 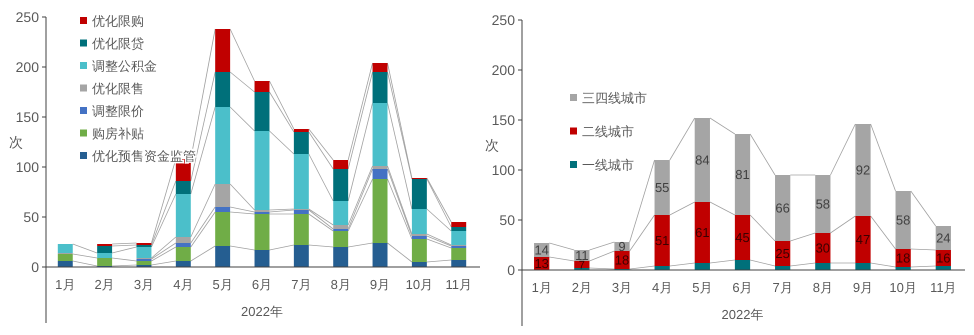 I want to click on data-label: 13, so click(x=541, y=264).